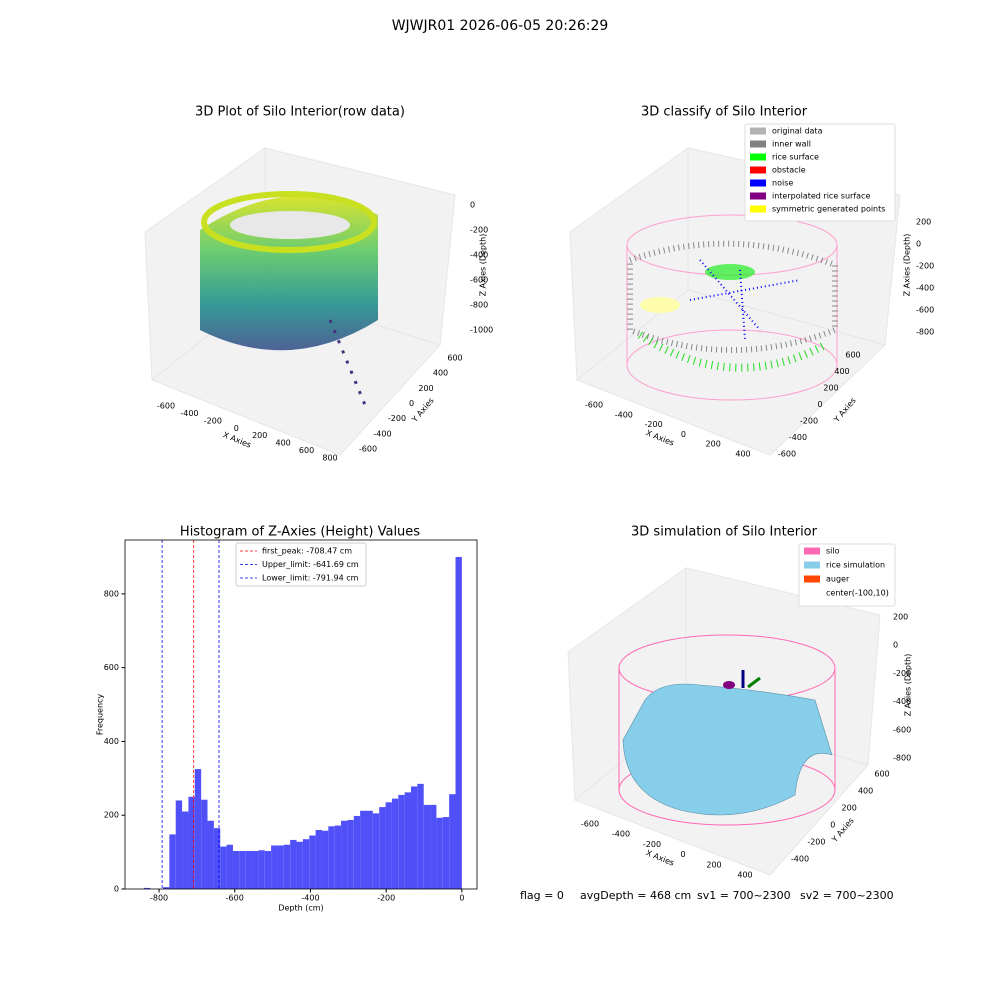  Describe the element at coordinates (289, 298) in the screenshot. I see `point-cloud` at that location.